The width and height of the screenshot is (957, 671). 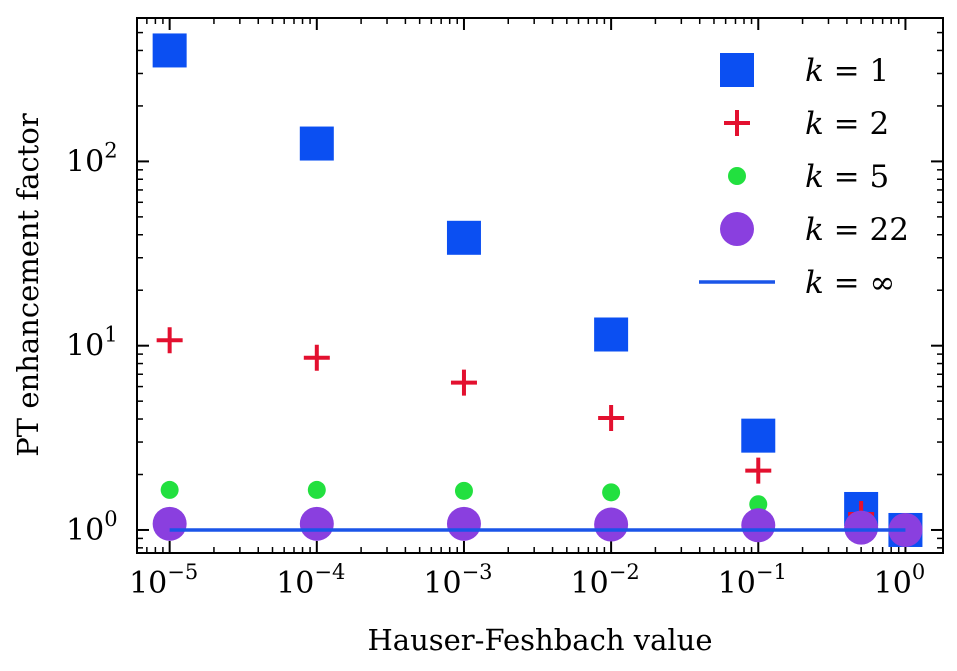 What do you see at coordinates (110, 150) in the screenshot?
I see `y-tick-exponent: 2` at bounding box center [110, 150].